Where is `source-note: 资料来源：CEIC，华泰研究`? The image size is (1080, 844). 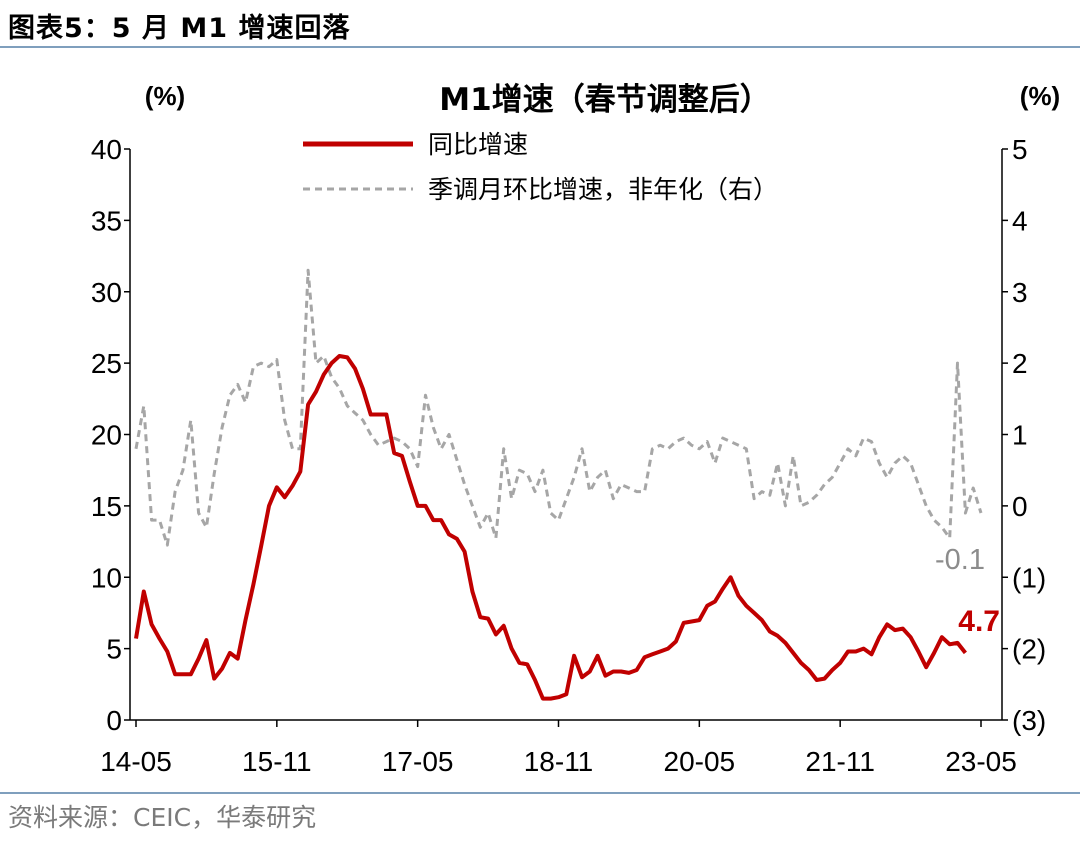 source-note: 资料来源：CEIC，华泰研究 is located at coordinates (162, 817).